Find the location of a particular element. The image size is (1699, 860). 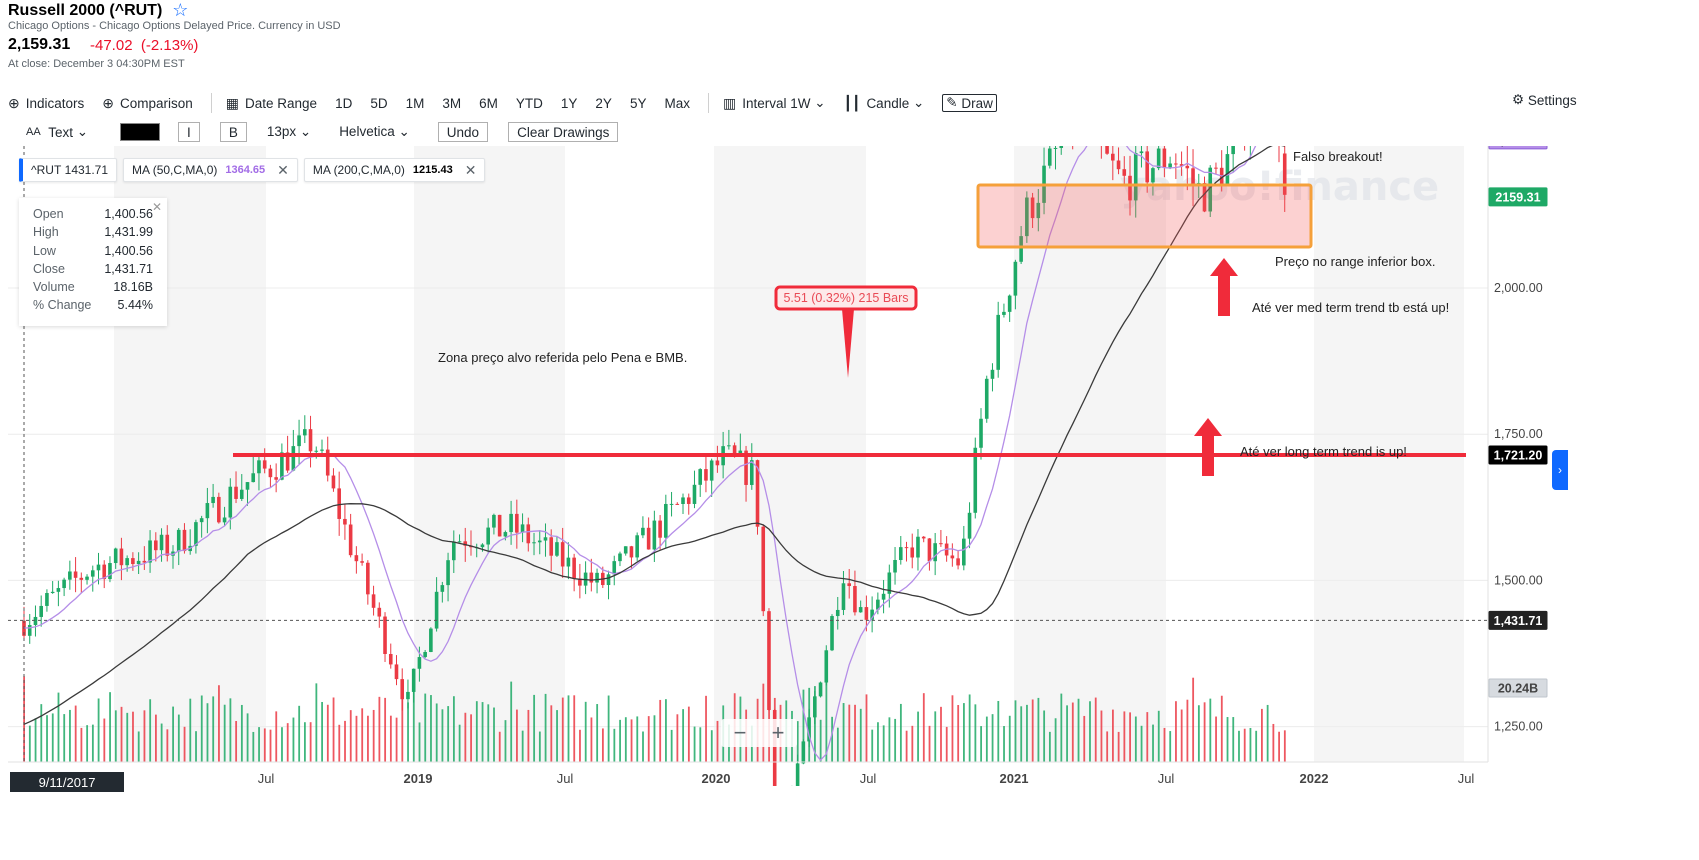

ohlc-row: High 1,431.99 is located at coordinates (93, 234).